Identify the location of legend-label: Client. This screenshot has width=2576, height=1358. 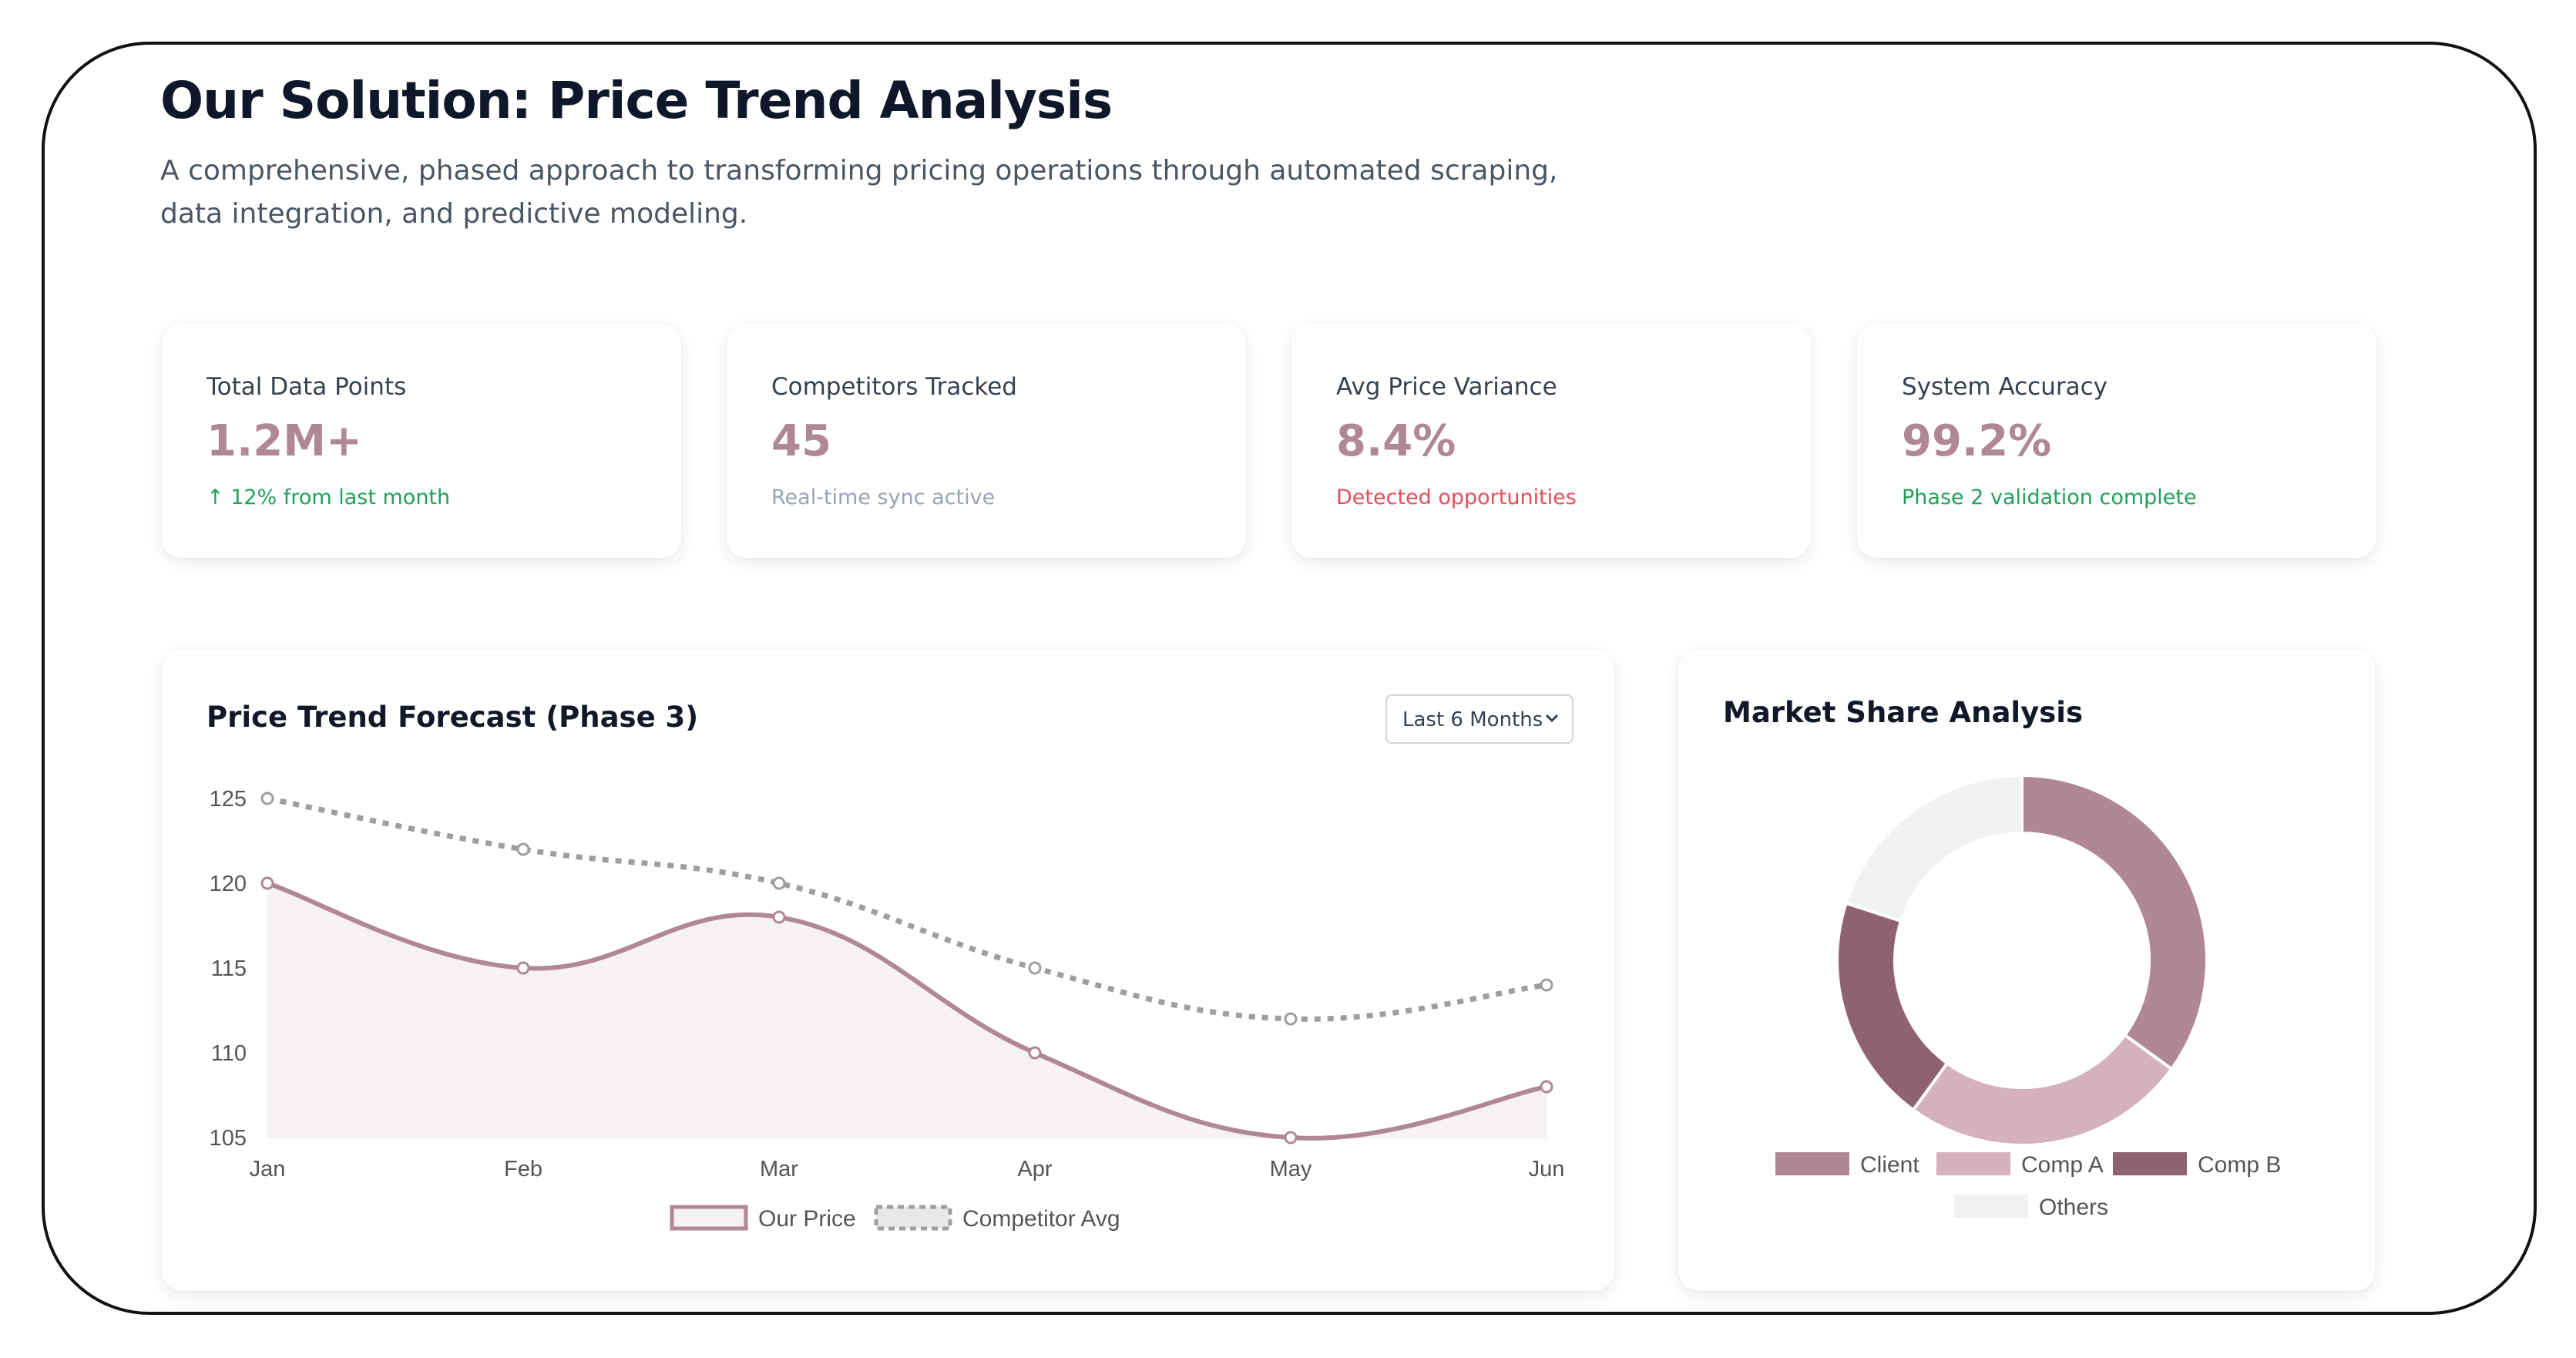
(1889, 1165).